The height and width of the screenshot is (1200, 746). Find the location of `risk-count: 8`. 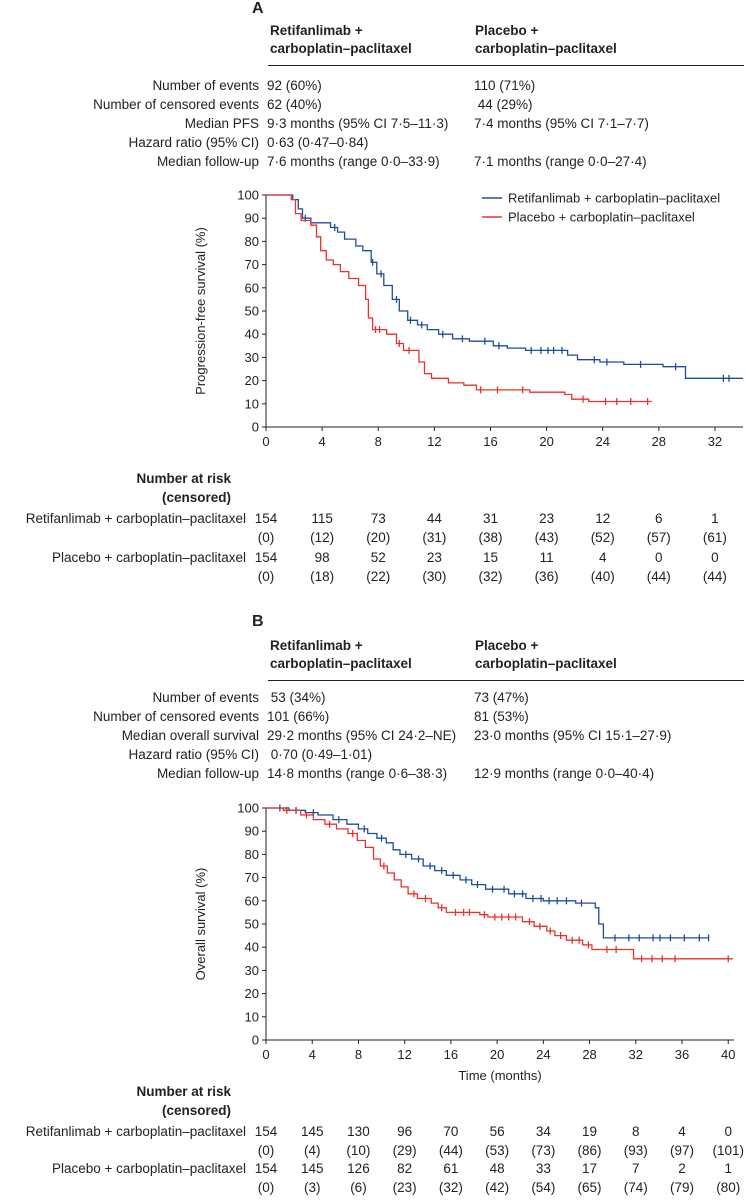

risk-count: 8 is located at coordinates (636, 1131).